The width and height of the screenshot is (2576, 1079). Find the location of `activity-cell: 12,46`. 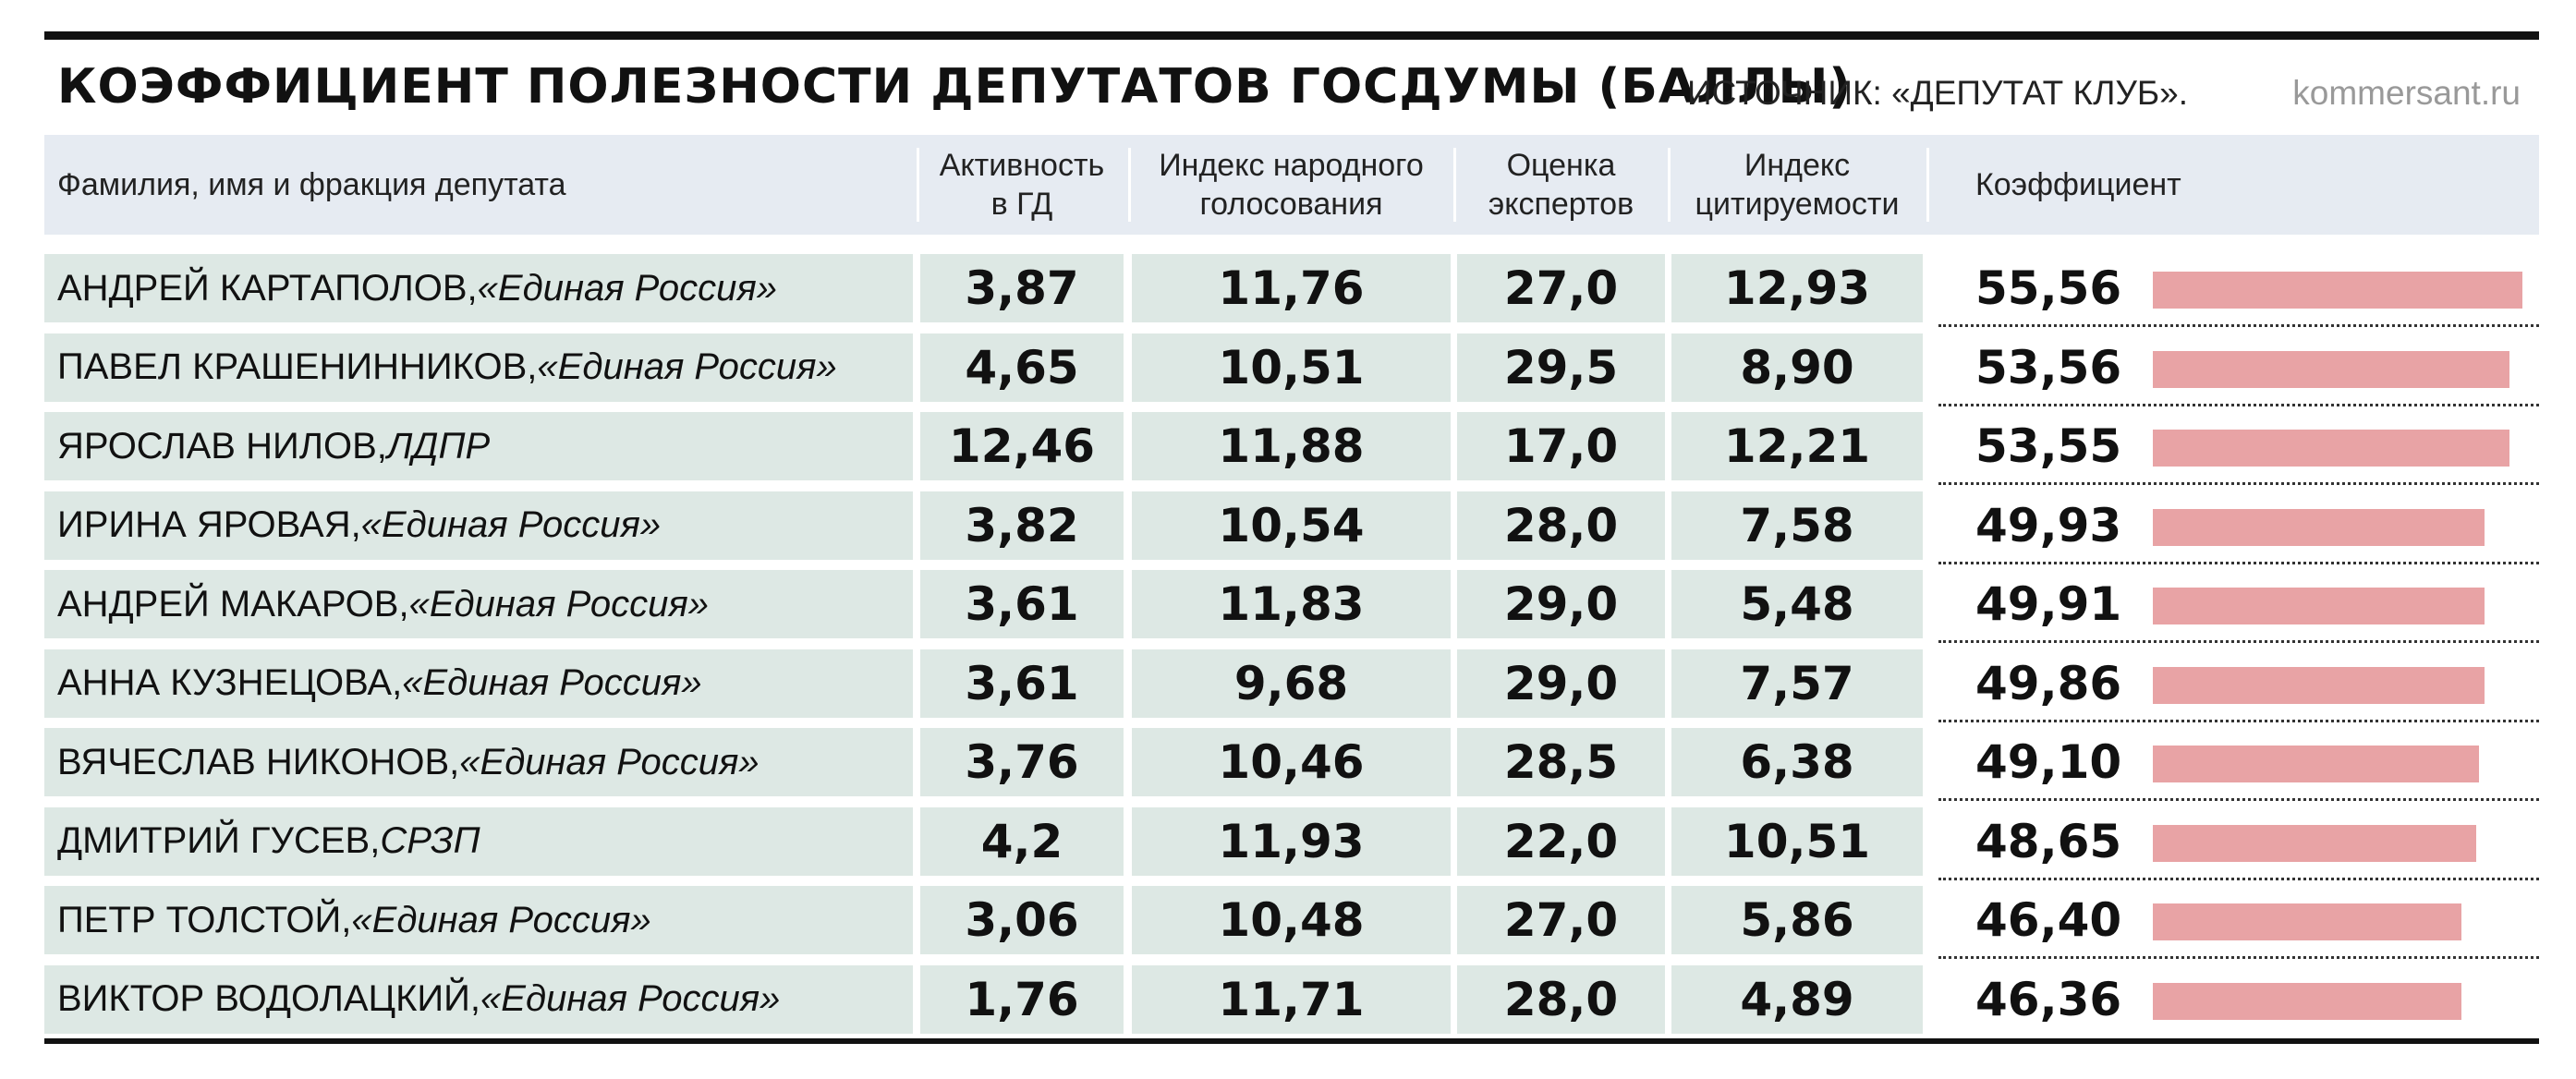

activity-cell: 12,46 is located at coordinates (1022, 446).